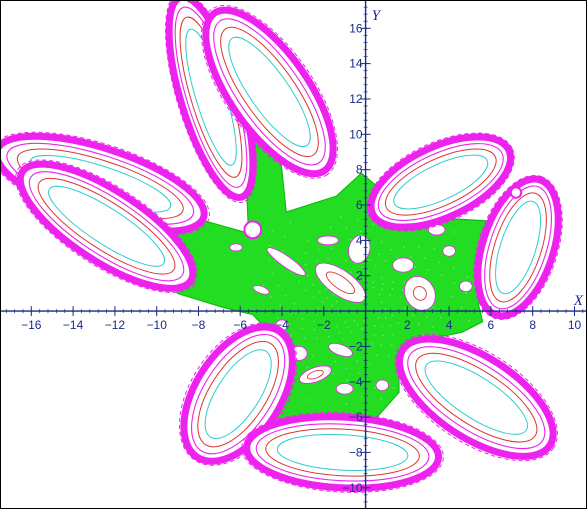 The image size is (587, 509). I want to click on island-9-cyan-orbit, so click(342, 452).